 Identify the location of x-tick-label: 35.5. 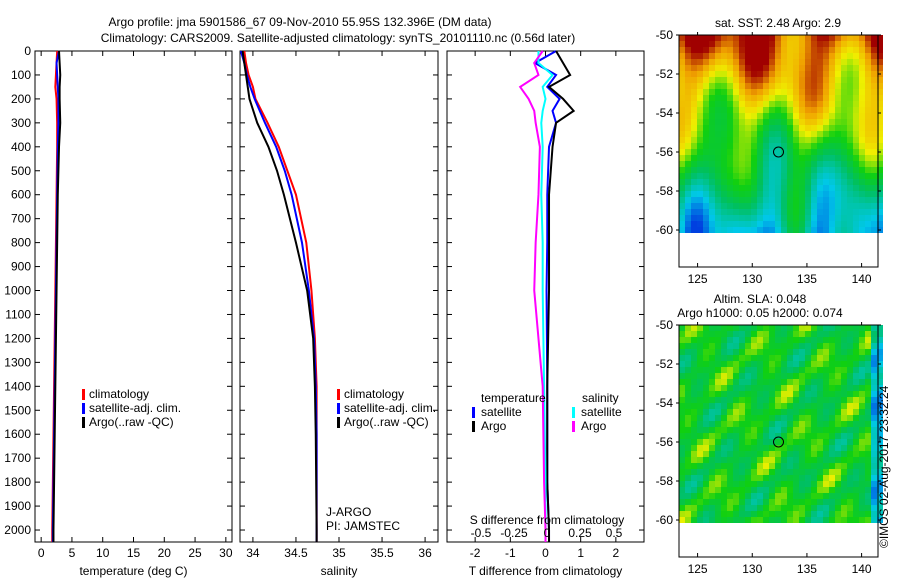
(382, 553).